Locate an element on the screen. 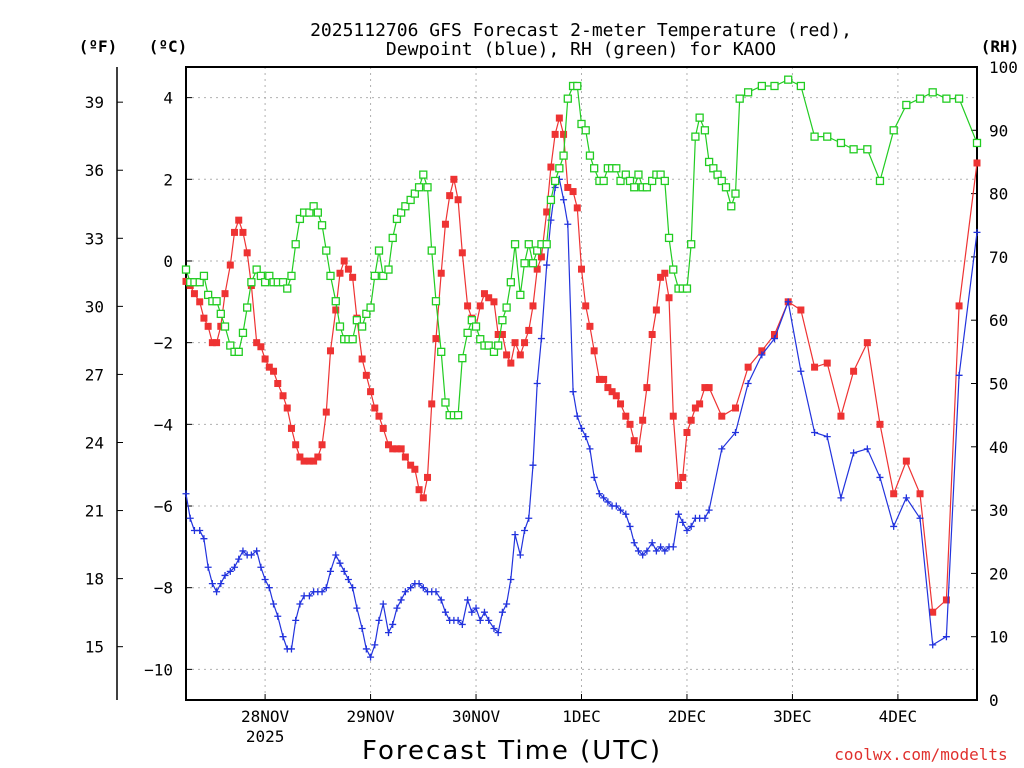  rh-tick-label: 40 is located at coordinates (998, 447).